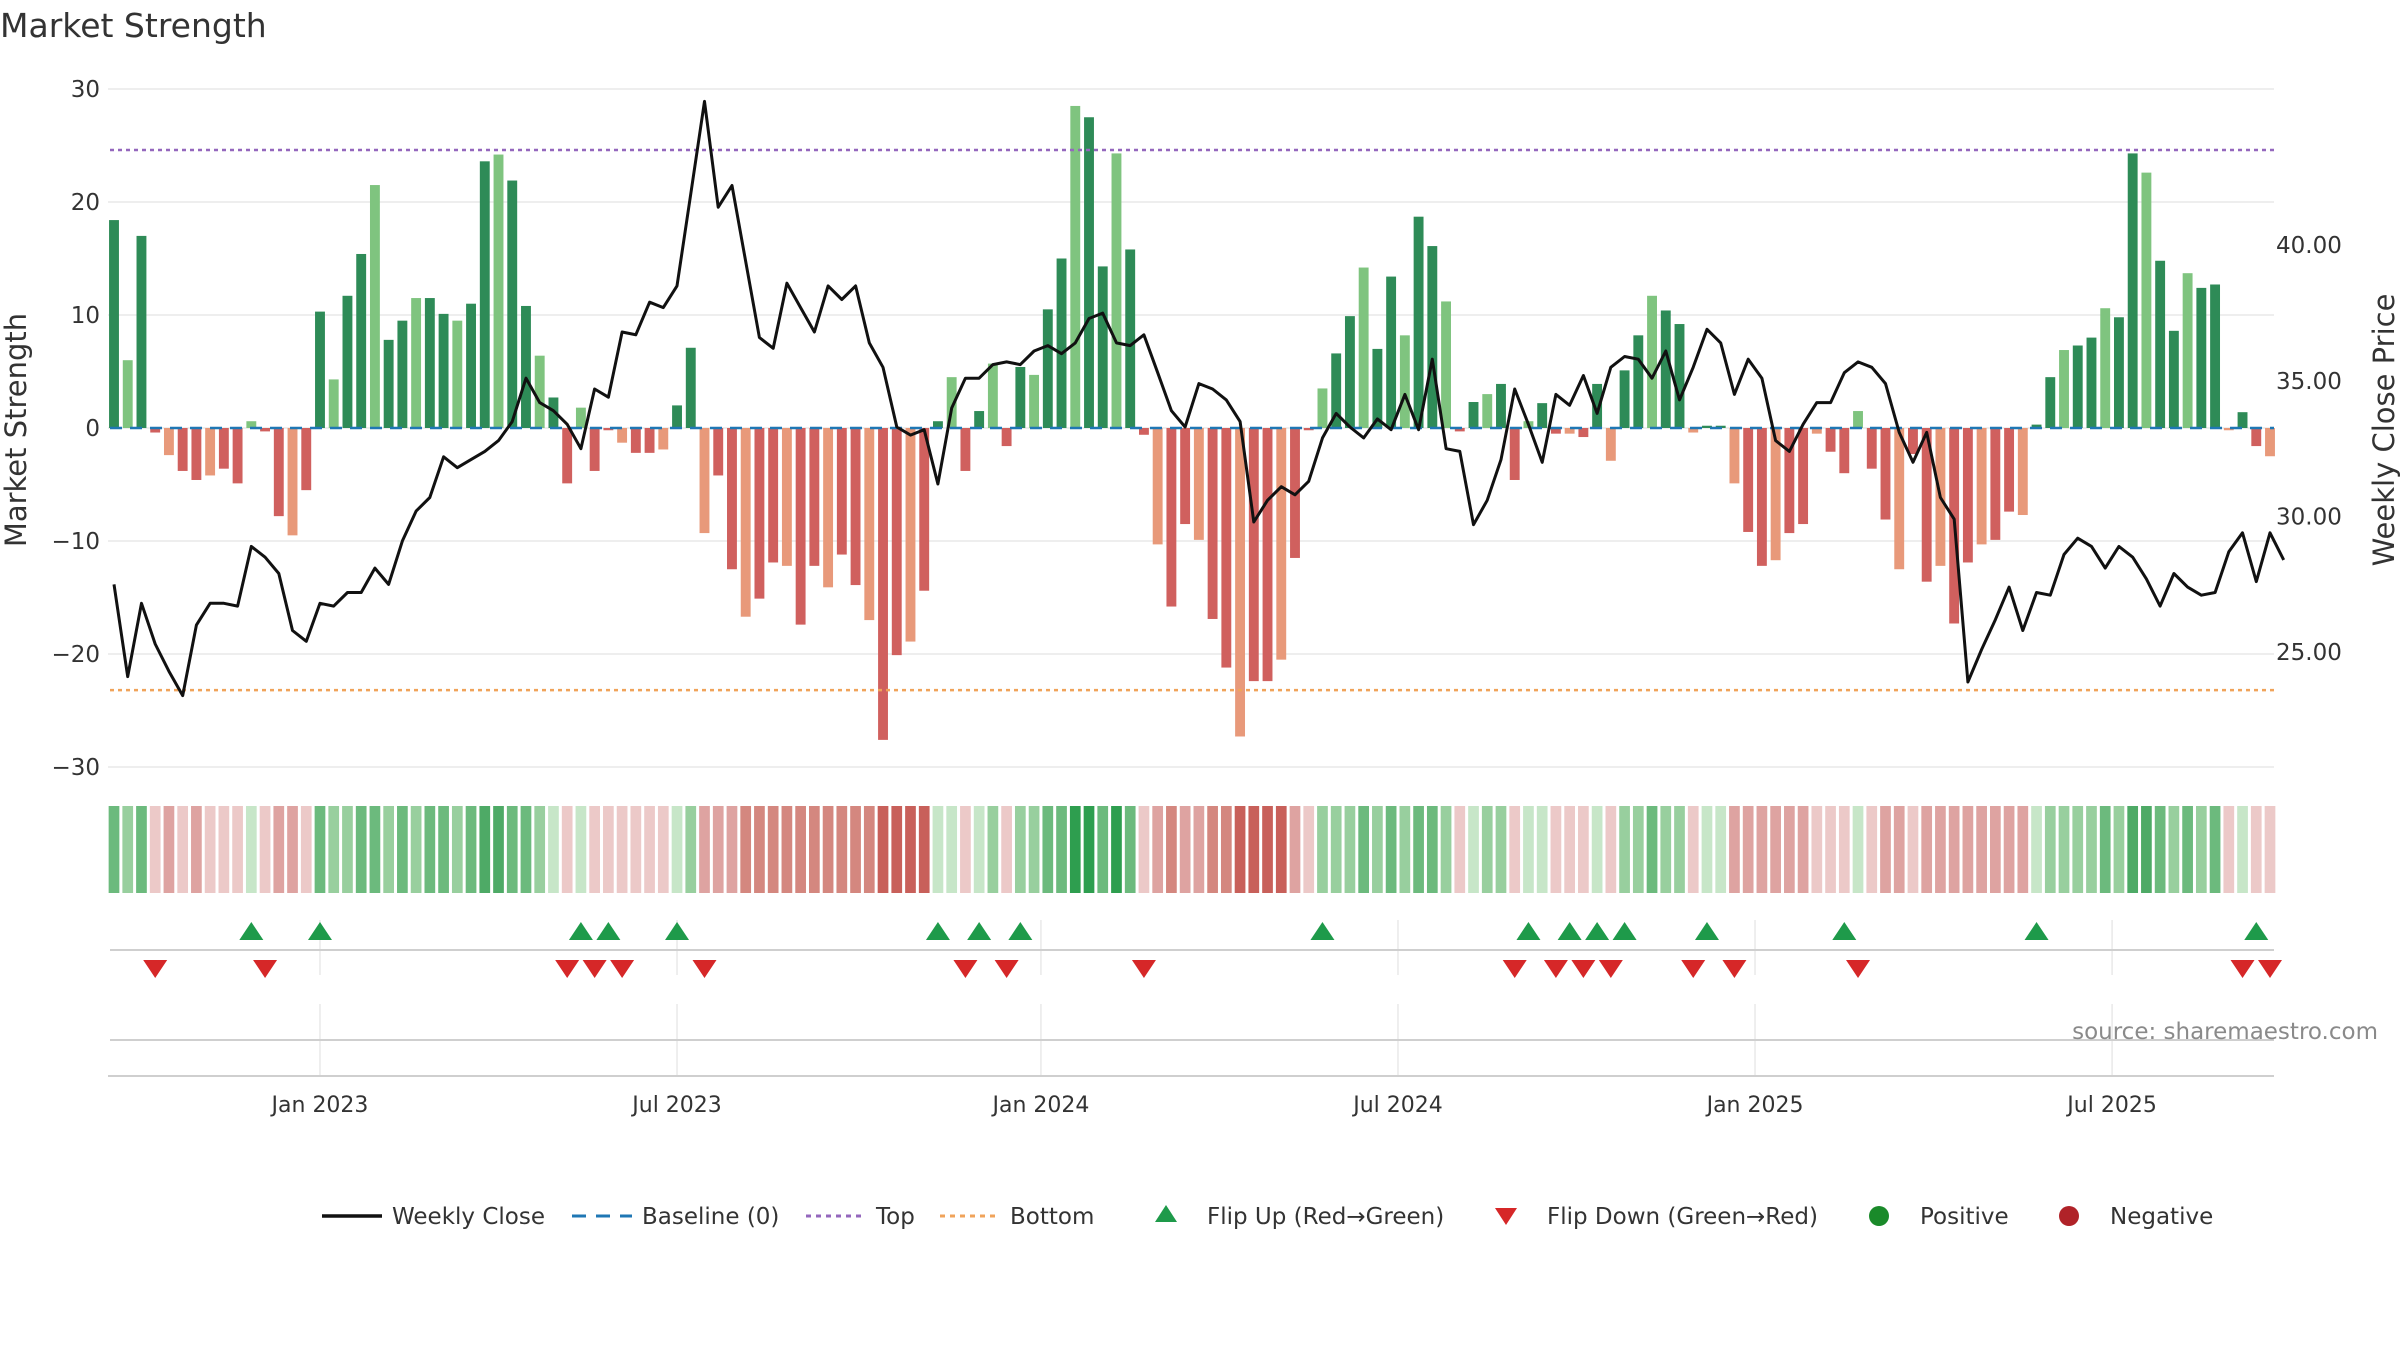 The width and height of the screenshot is (2400, 1350). Describe the element at coordinates (2309, 653) in the screenshot. I see `y-right-tick-label: 25.00` at that location.